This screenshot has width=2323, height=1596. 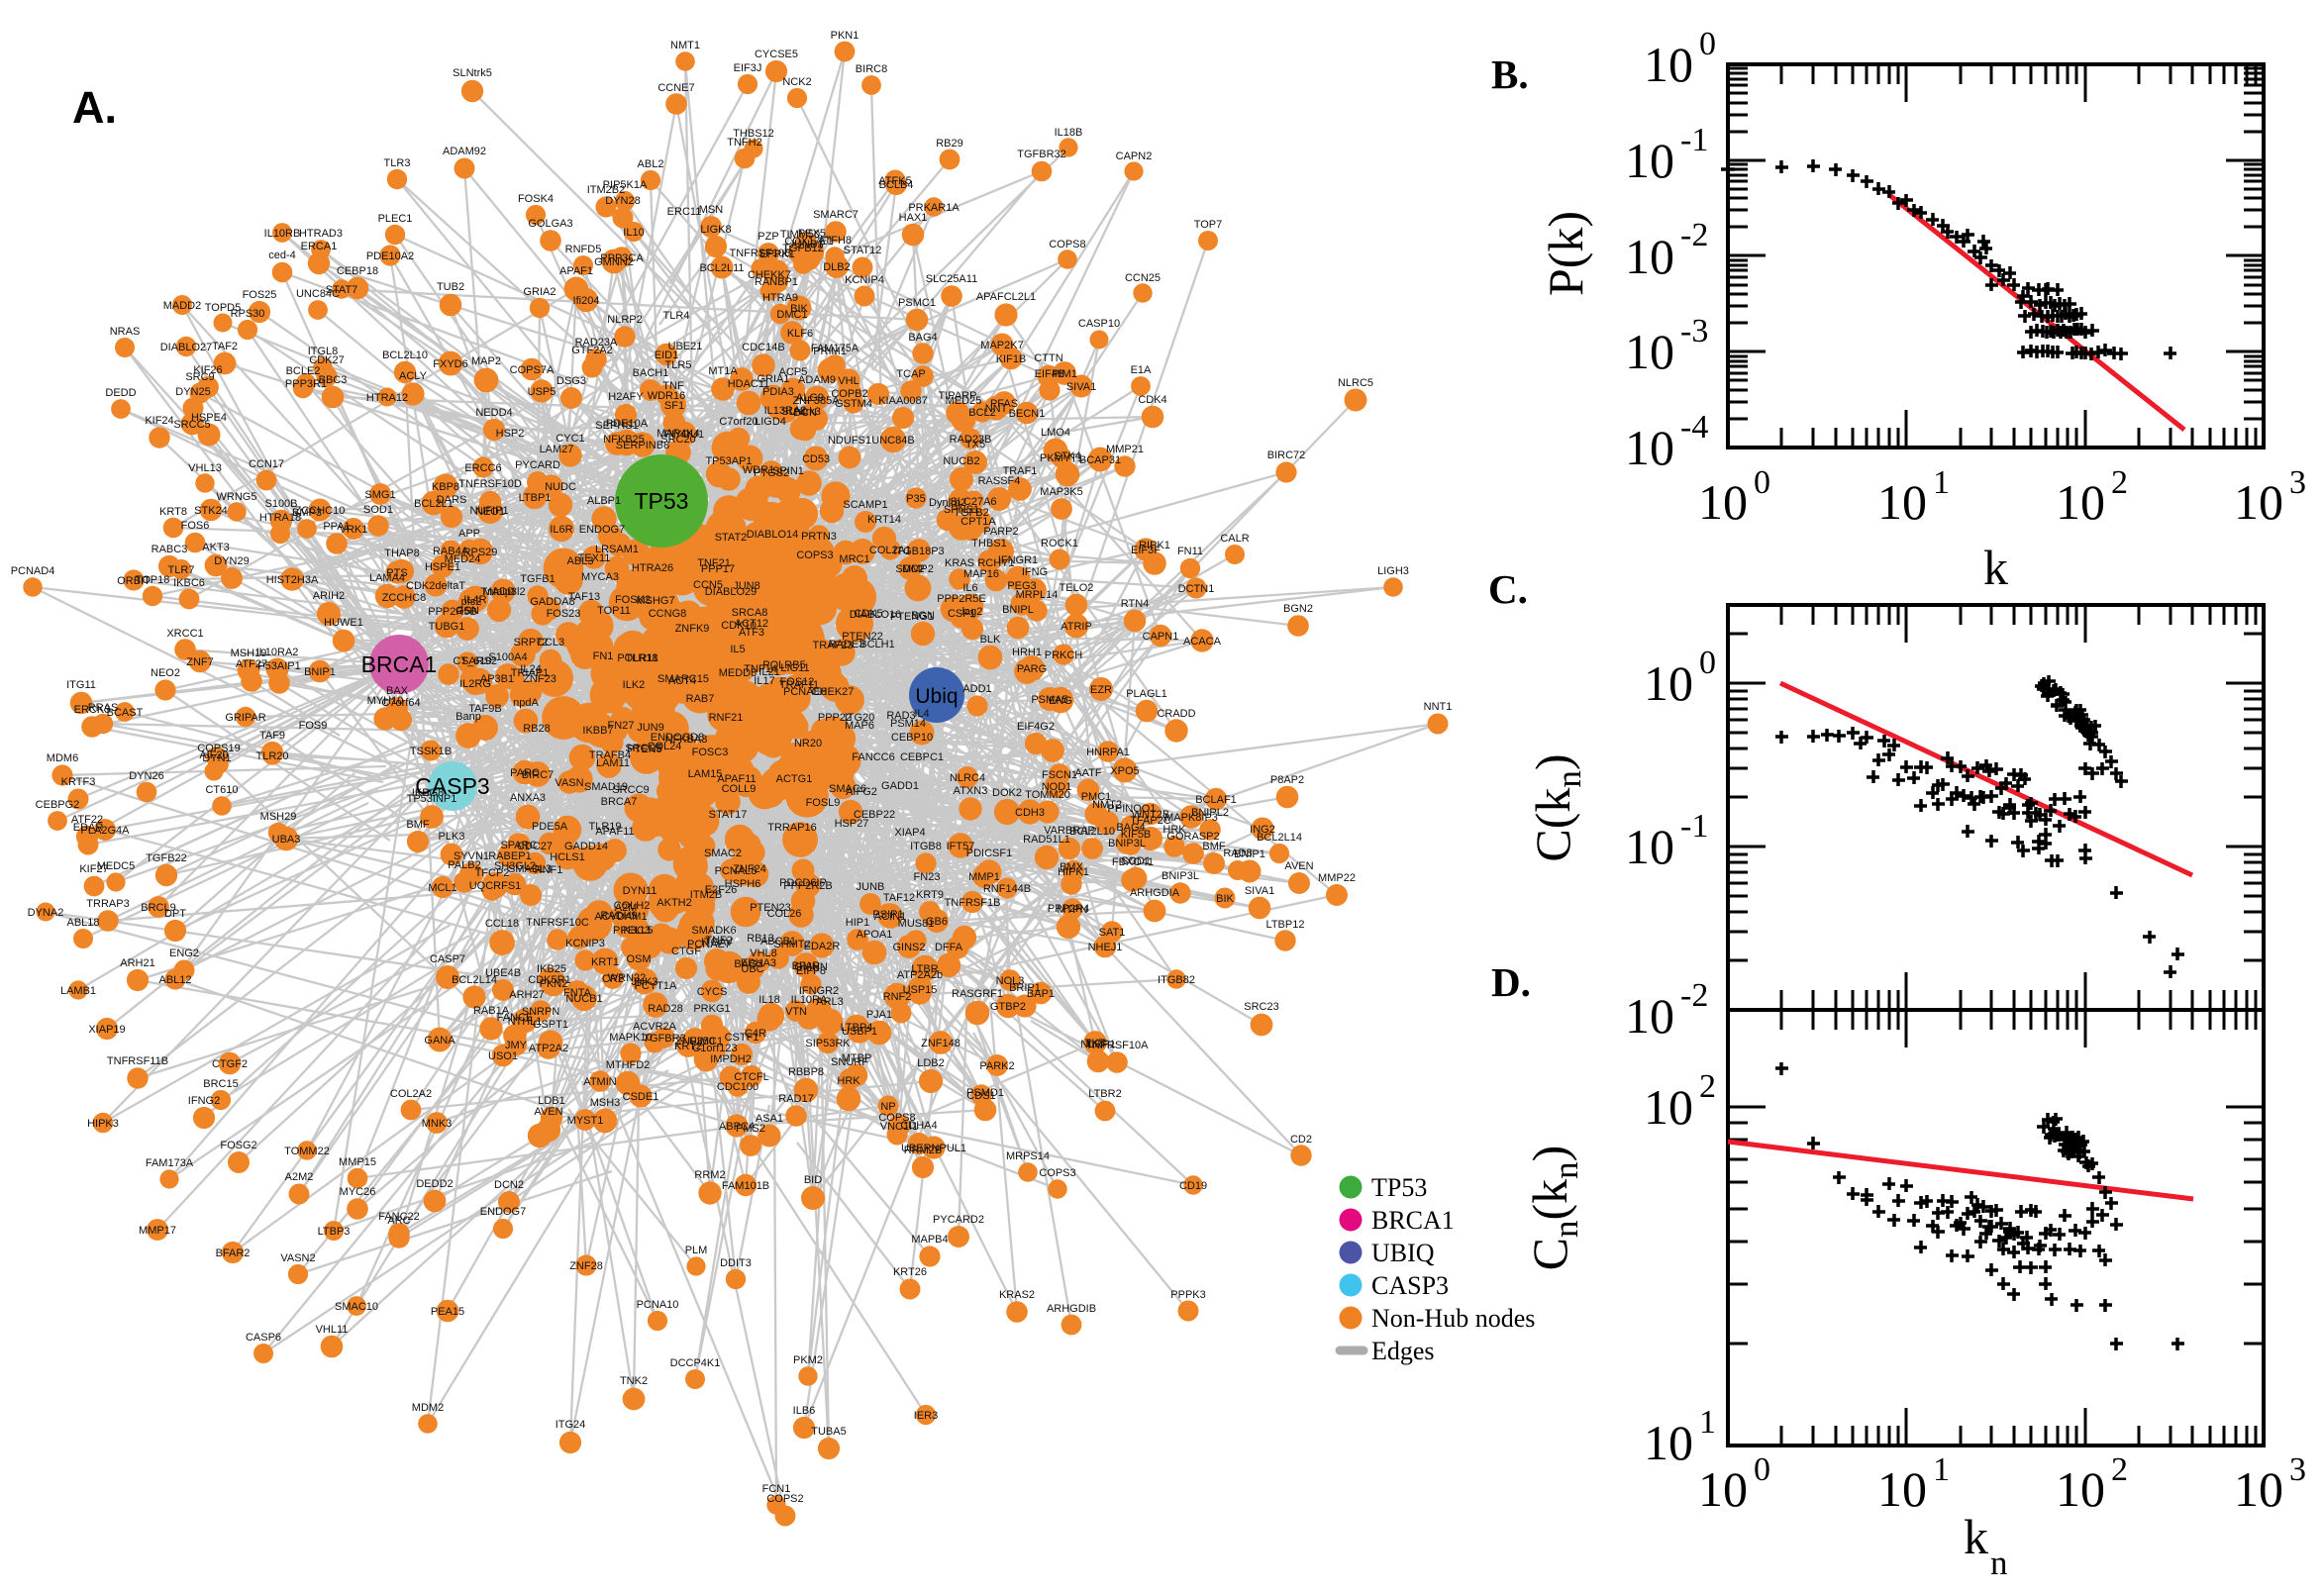 I want to click on svg-text: STAT2, so click(x=731, y=538).